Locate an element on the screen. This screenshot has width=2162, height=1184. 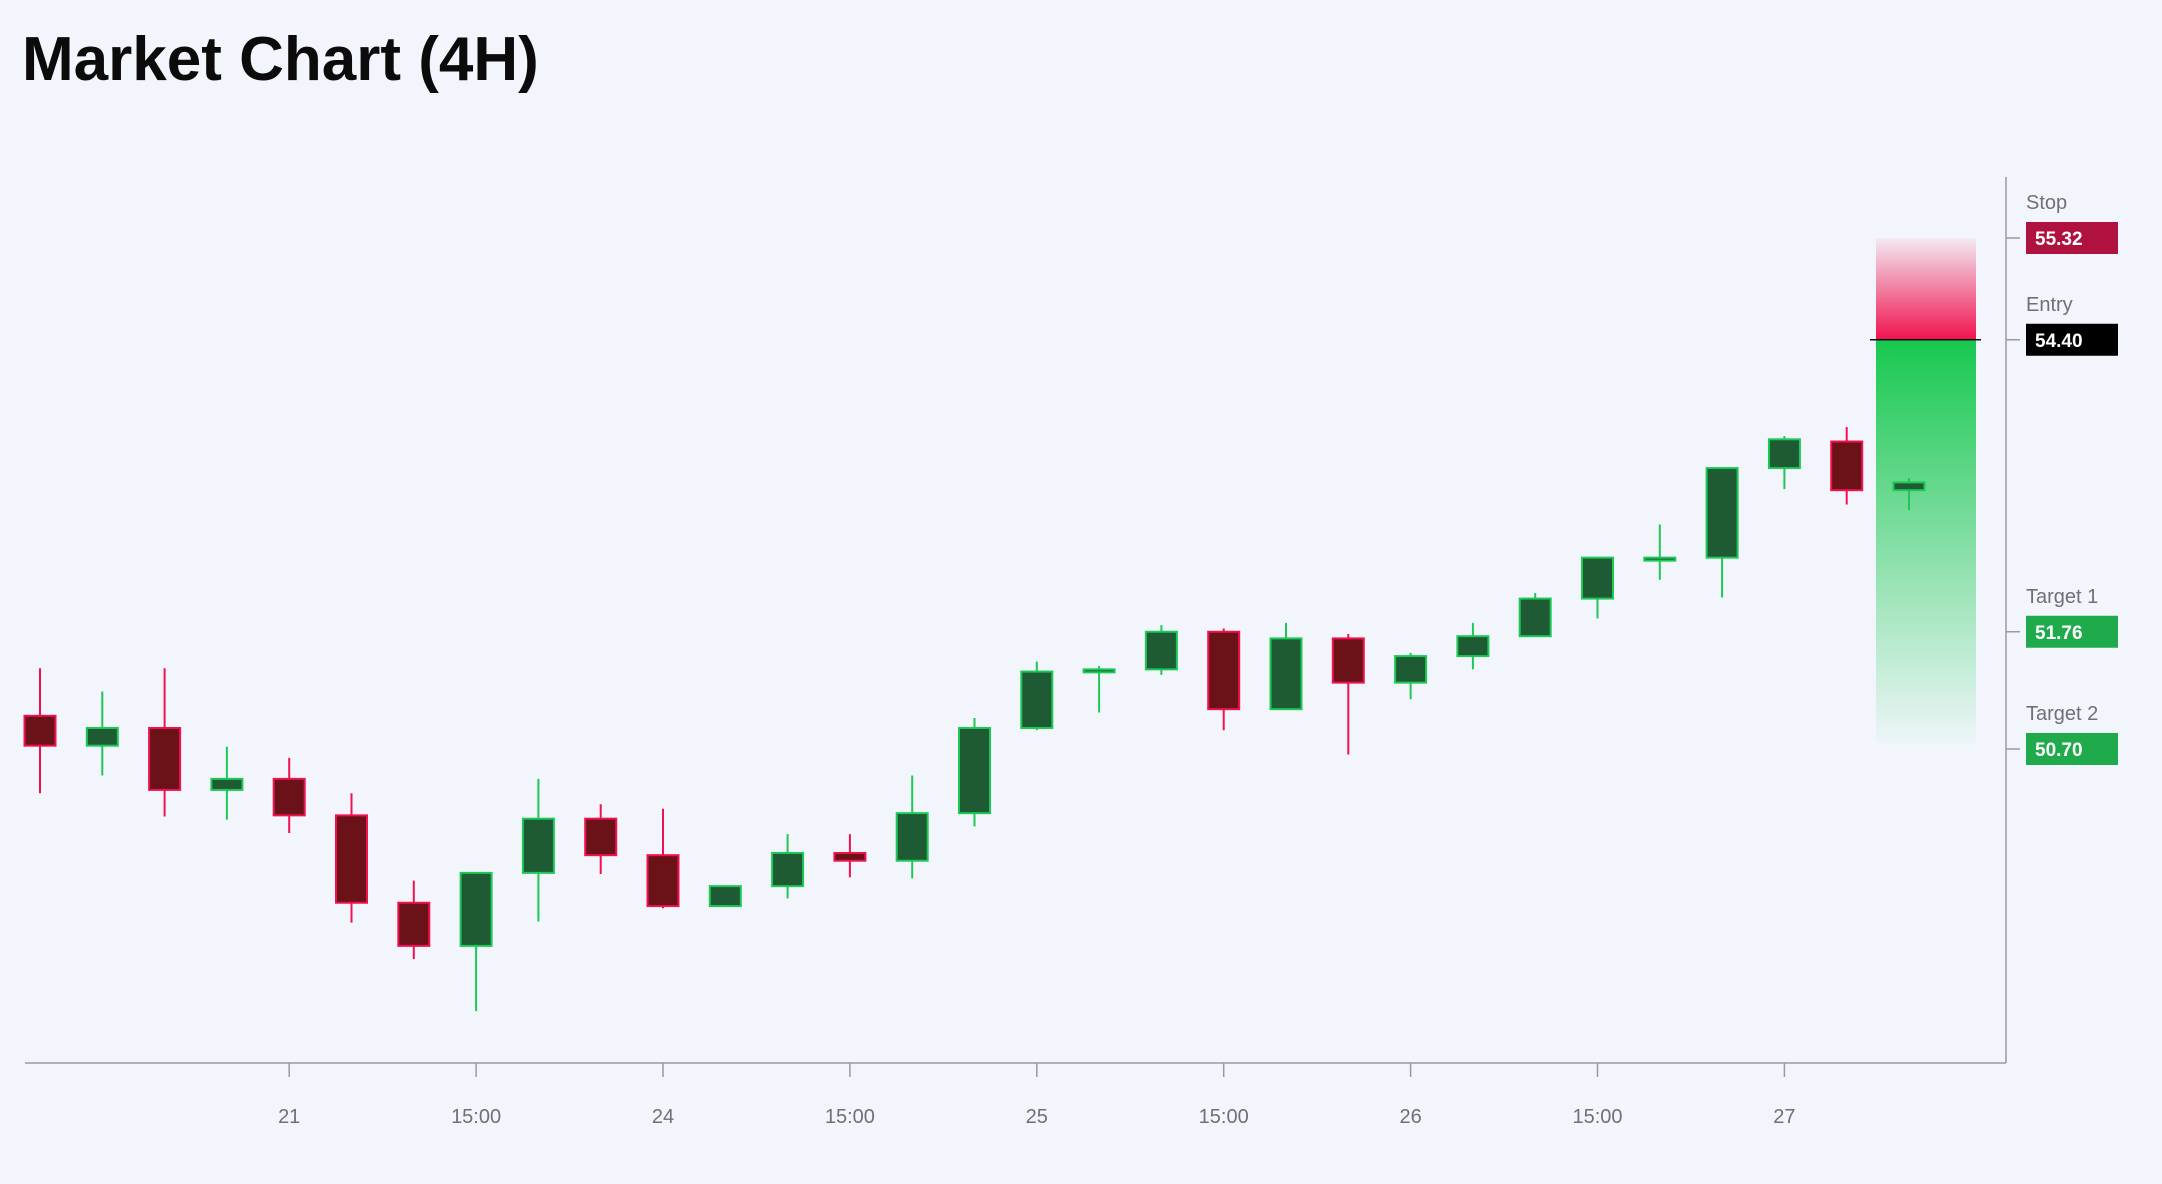
stop-zone is located at coordinates (1926, 289).